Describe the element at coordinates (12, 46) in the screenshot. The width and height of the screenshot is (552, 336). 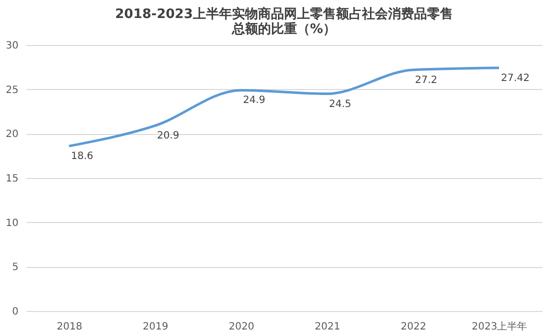
I see `y-tick-label: 30` at that location.